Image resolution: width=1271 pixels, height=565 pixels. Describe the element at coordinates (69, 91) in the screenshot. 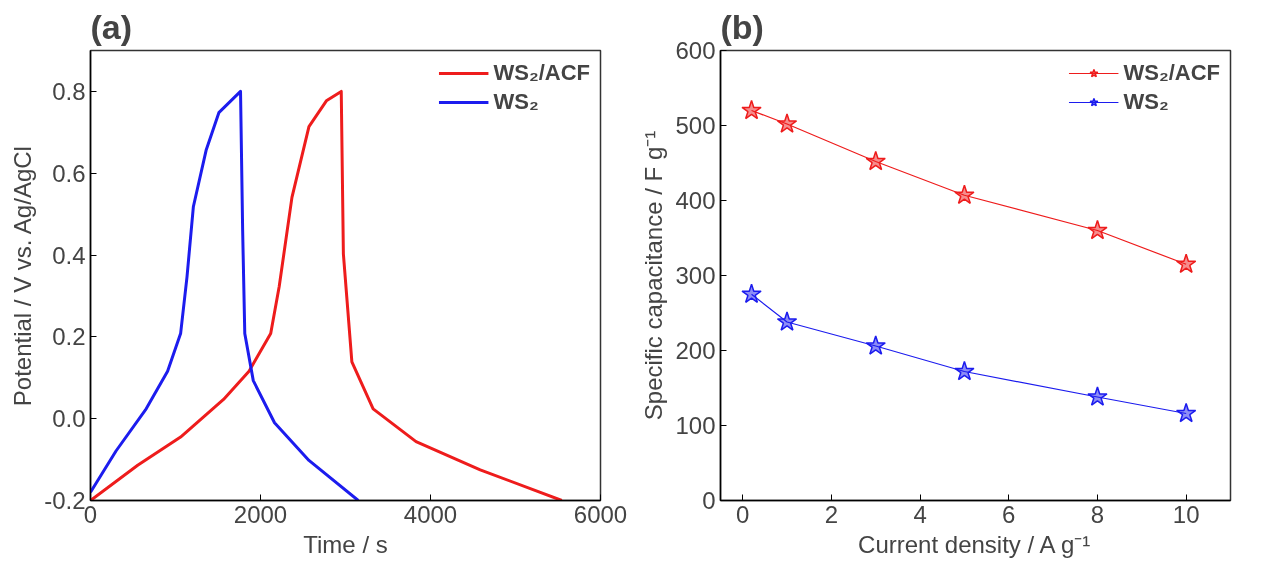

I see `y-tick-label: 0.8` at that location.